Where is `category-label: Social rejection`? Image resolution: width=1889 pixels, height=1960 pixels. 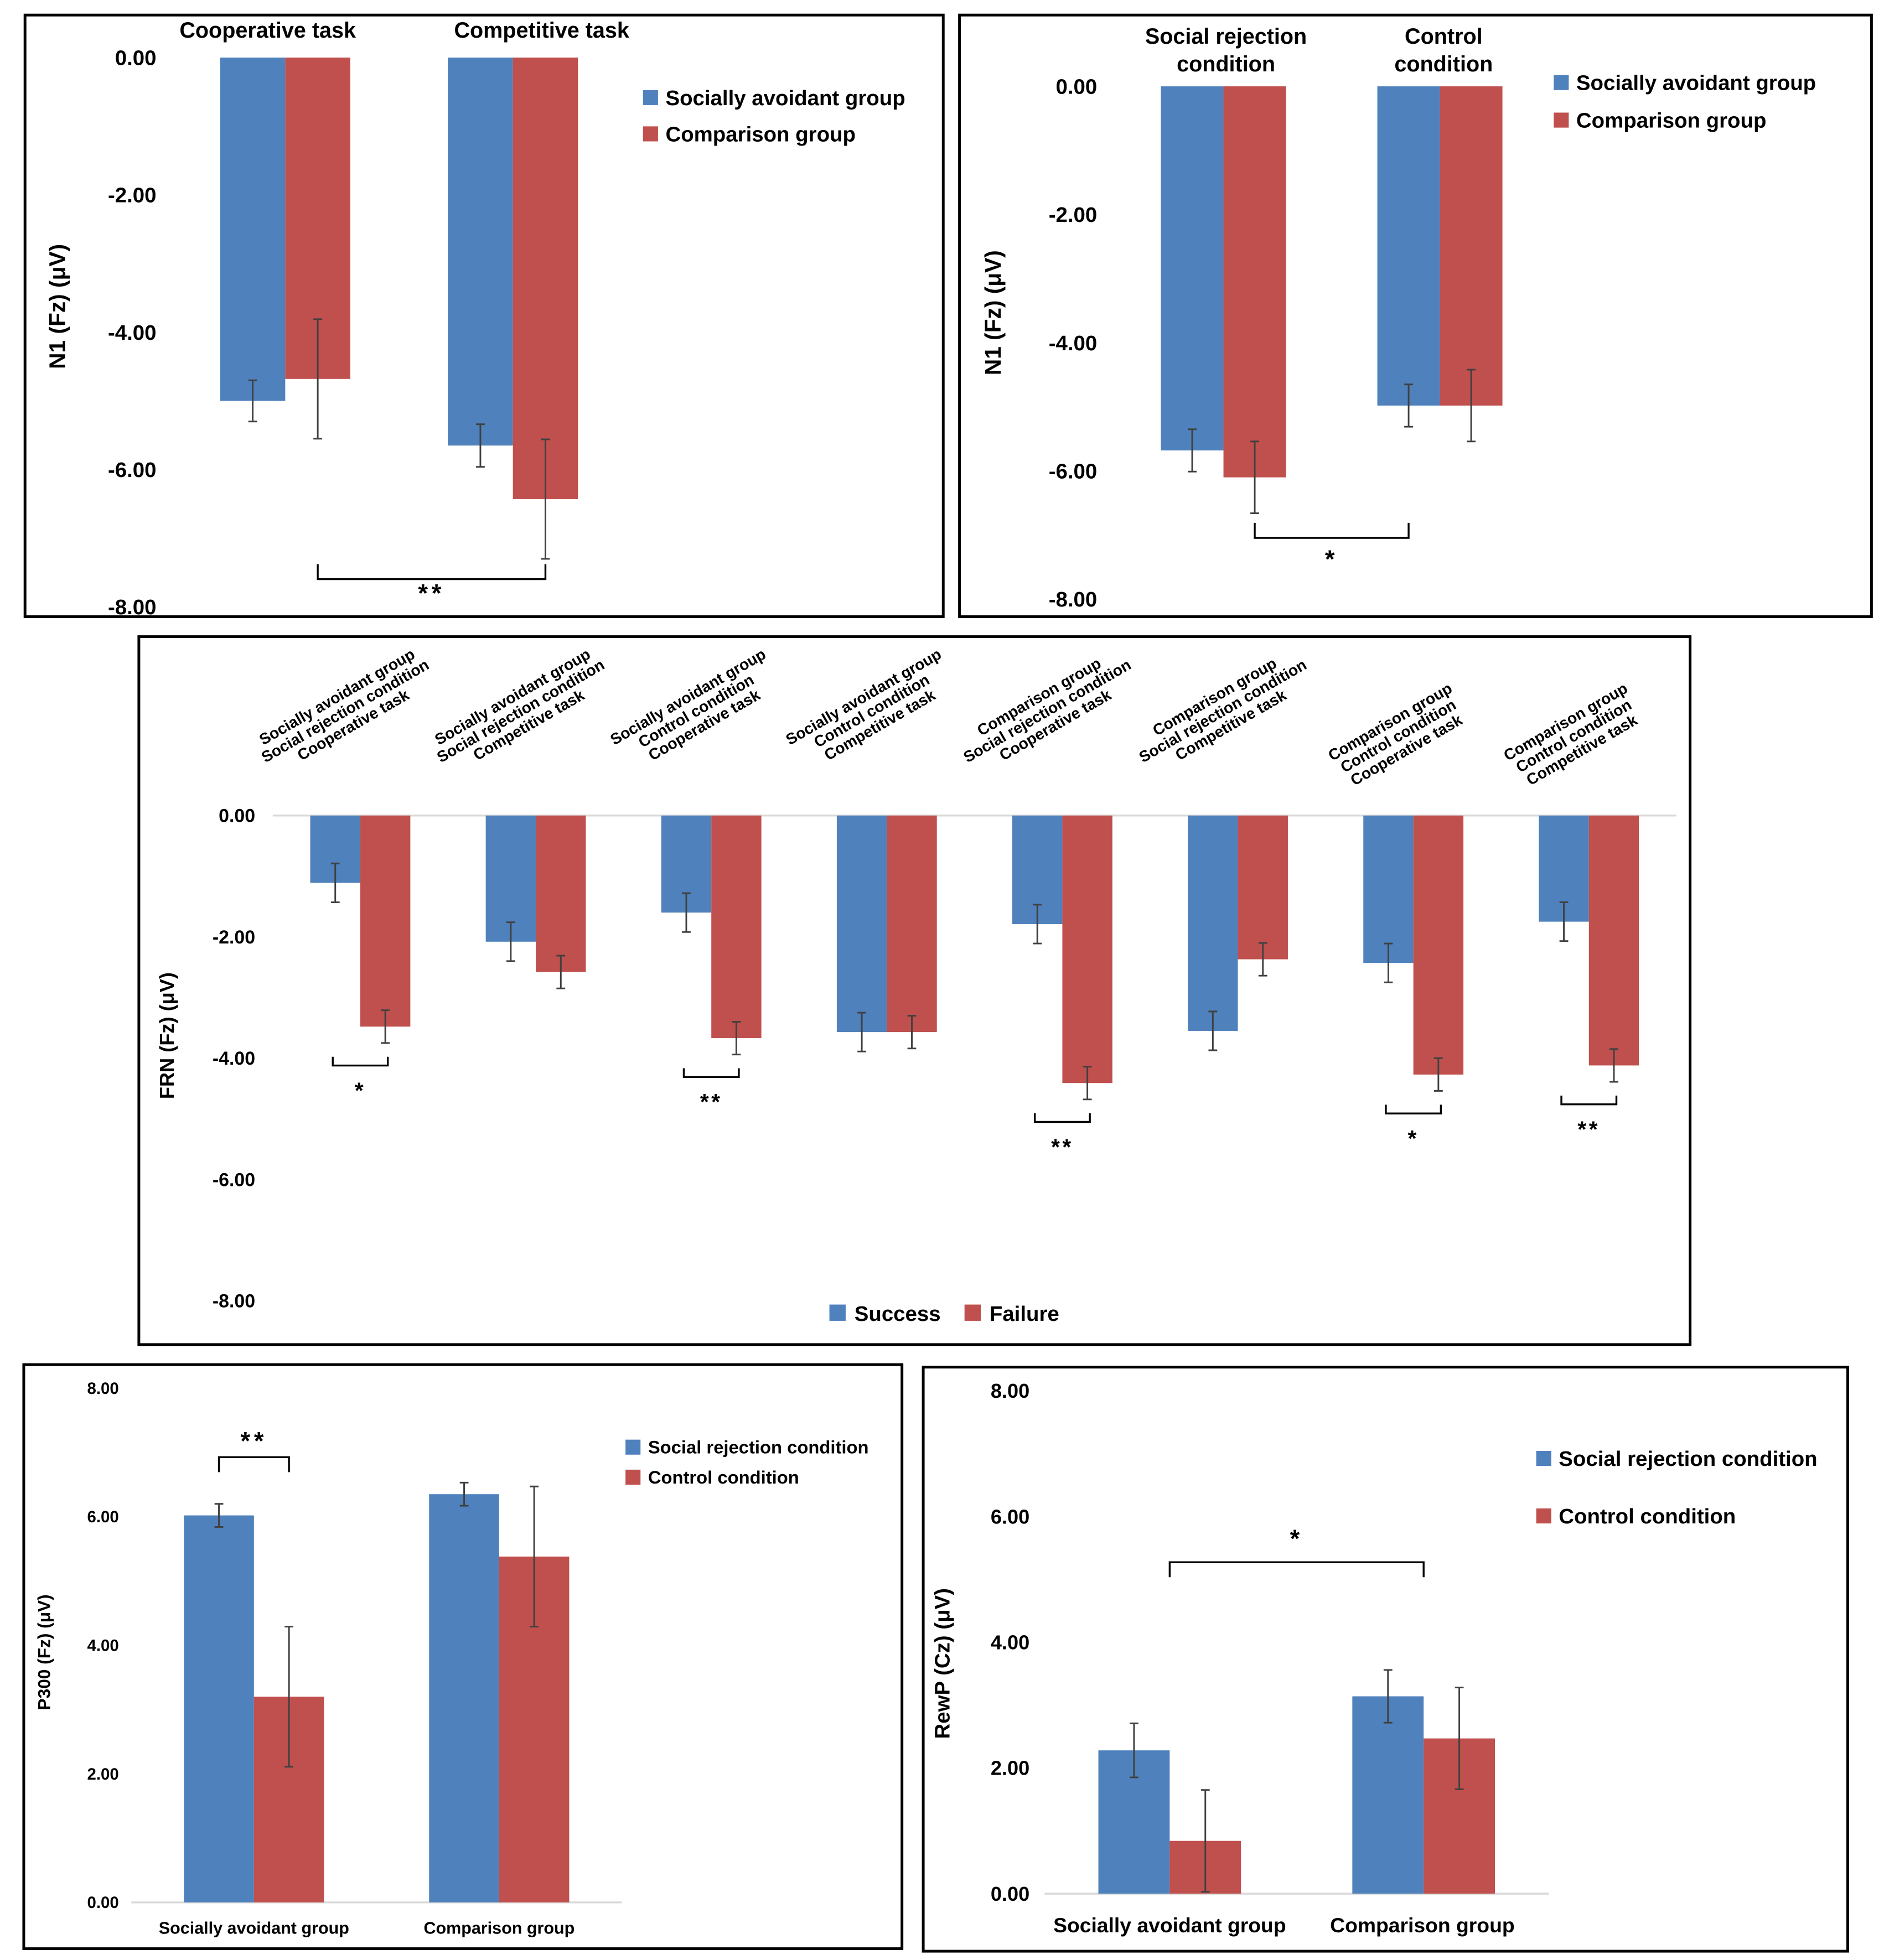
category-label: Social rejection is located at coordinates (1226, 36).